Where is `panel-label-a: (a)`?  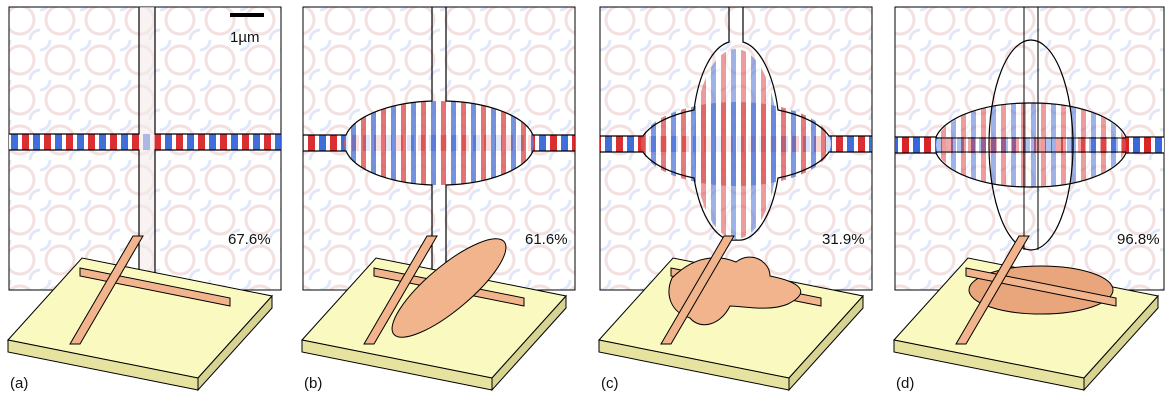
panel-label-a: (a) is located at coordinates (19, 383).